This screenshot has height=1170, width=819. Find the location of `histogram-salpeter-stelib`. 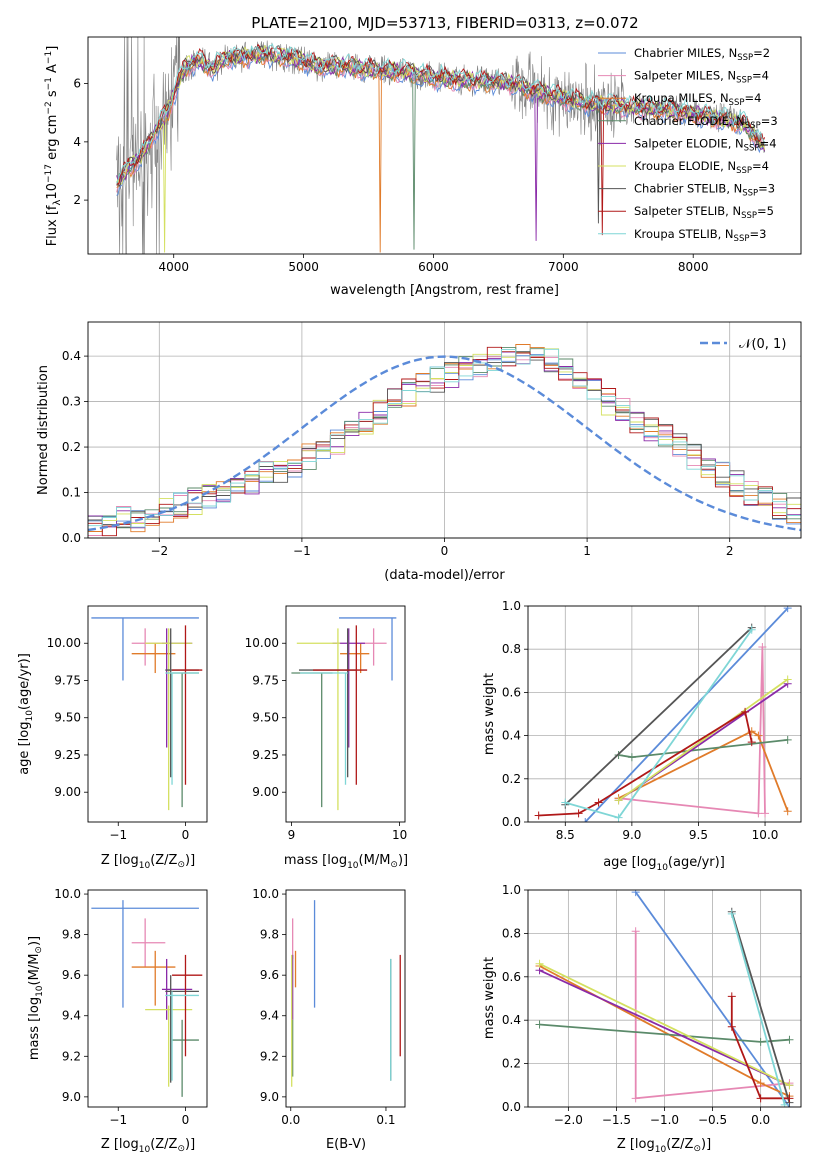

histogram-salpeter-stelib is located at coordinates (444, 441).